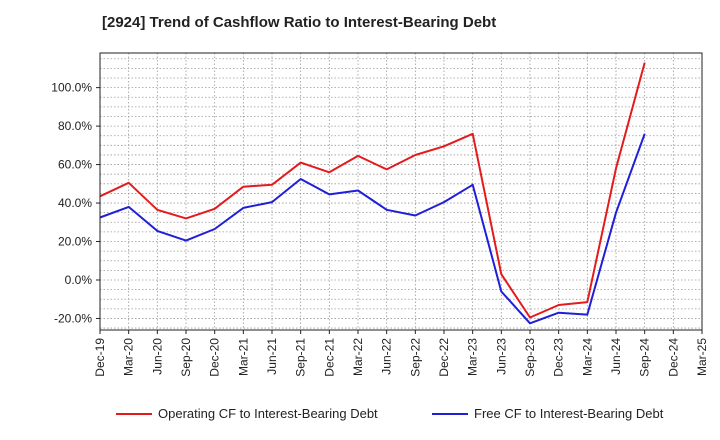 Image resolution: width=720 pixels, height=440 pixels. I want to click on x-tick-label: Jun-23, so click(501, 356).